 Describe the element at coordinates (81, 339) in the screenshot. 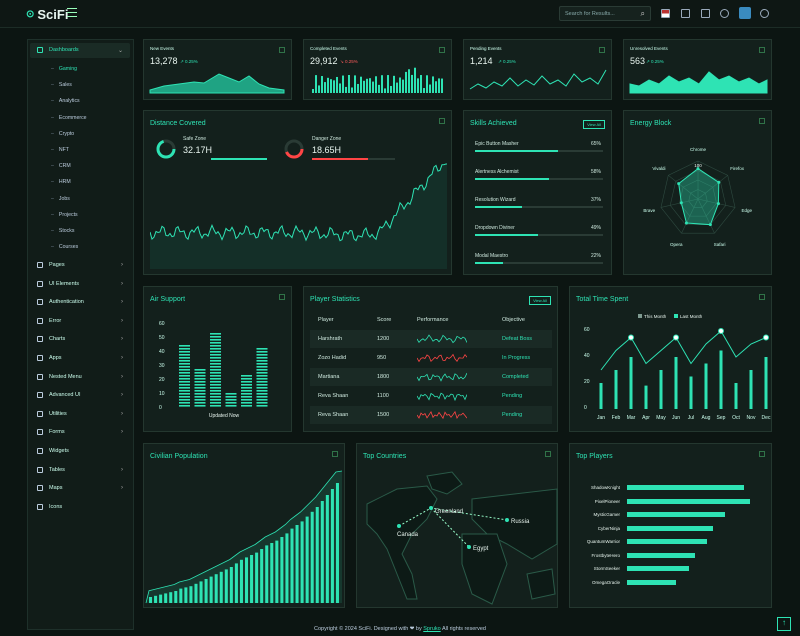

I see `sidebar-item-charts: Charts ›` at that location.